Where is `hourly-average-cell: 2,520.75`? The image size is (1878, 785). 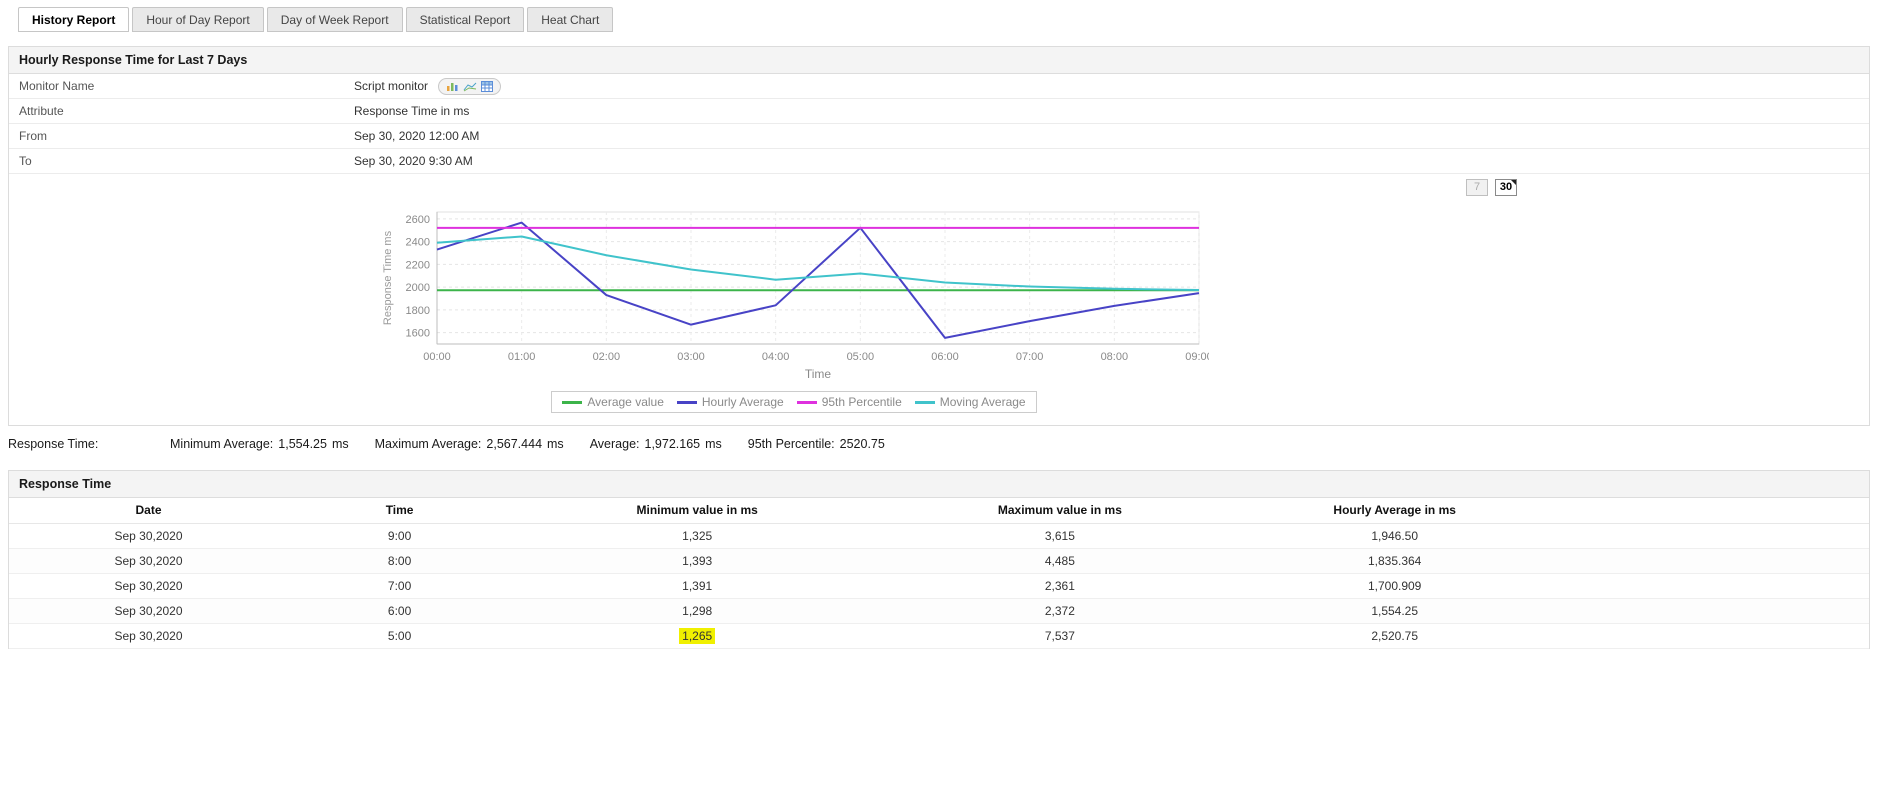 hourly-average-cell: 2,520.75 is located at coordinates (1395, 635).